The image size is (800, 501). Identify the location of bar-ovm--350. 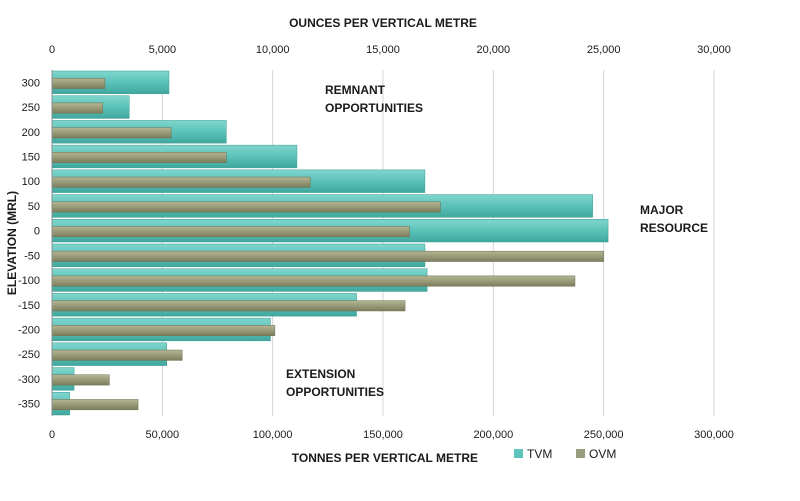
(95, 405).